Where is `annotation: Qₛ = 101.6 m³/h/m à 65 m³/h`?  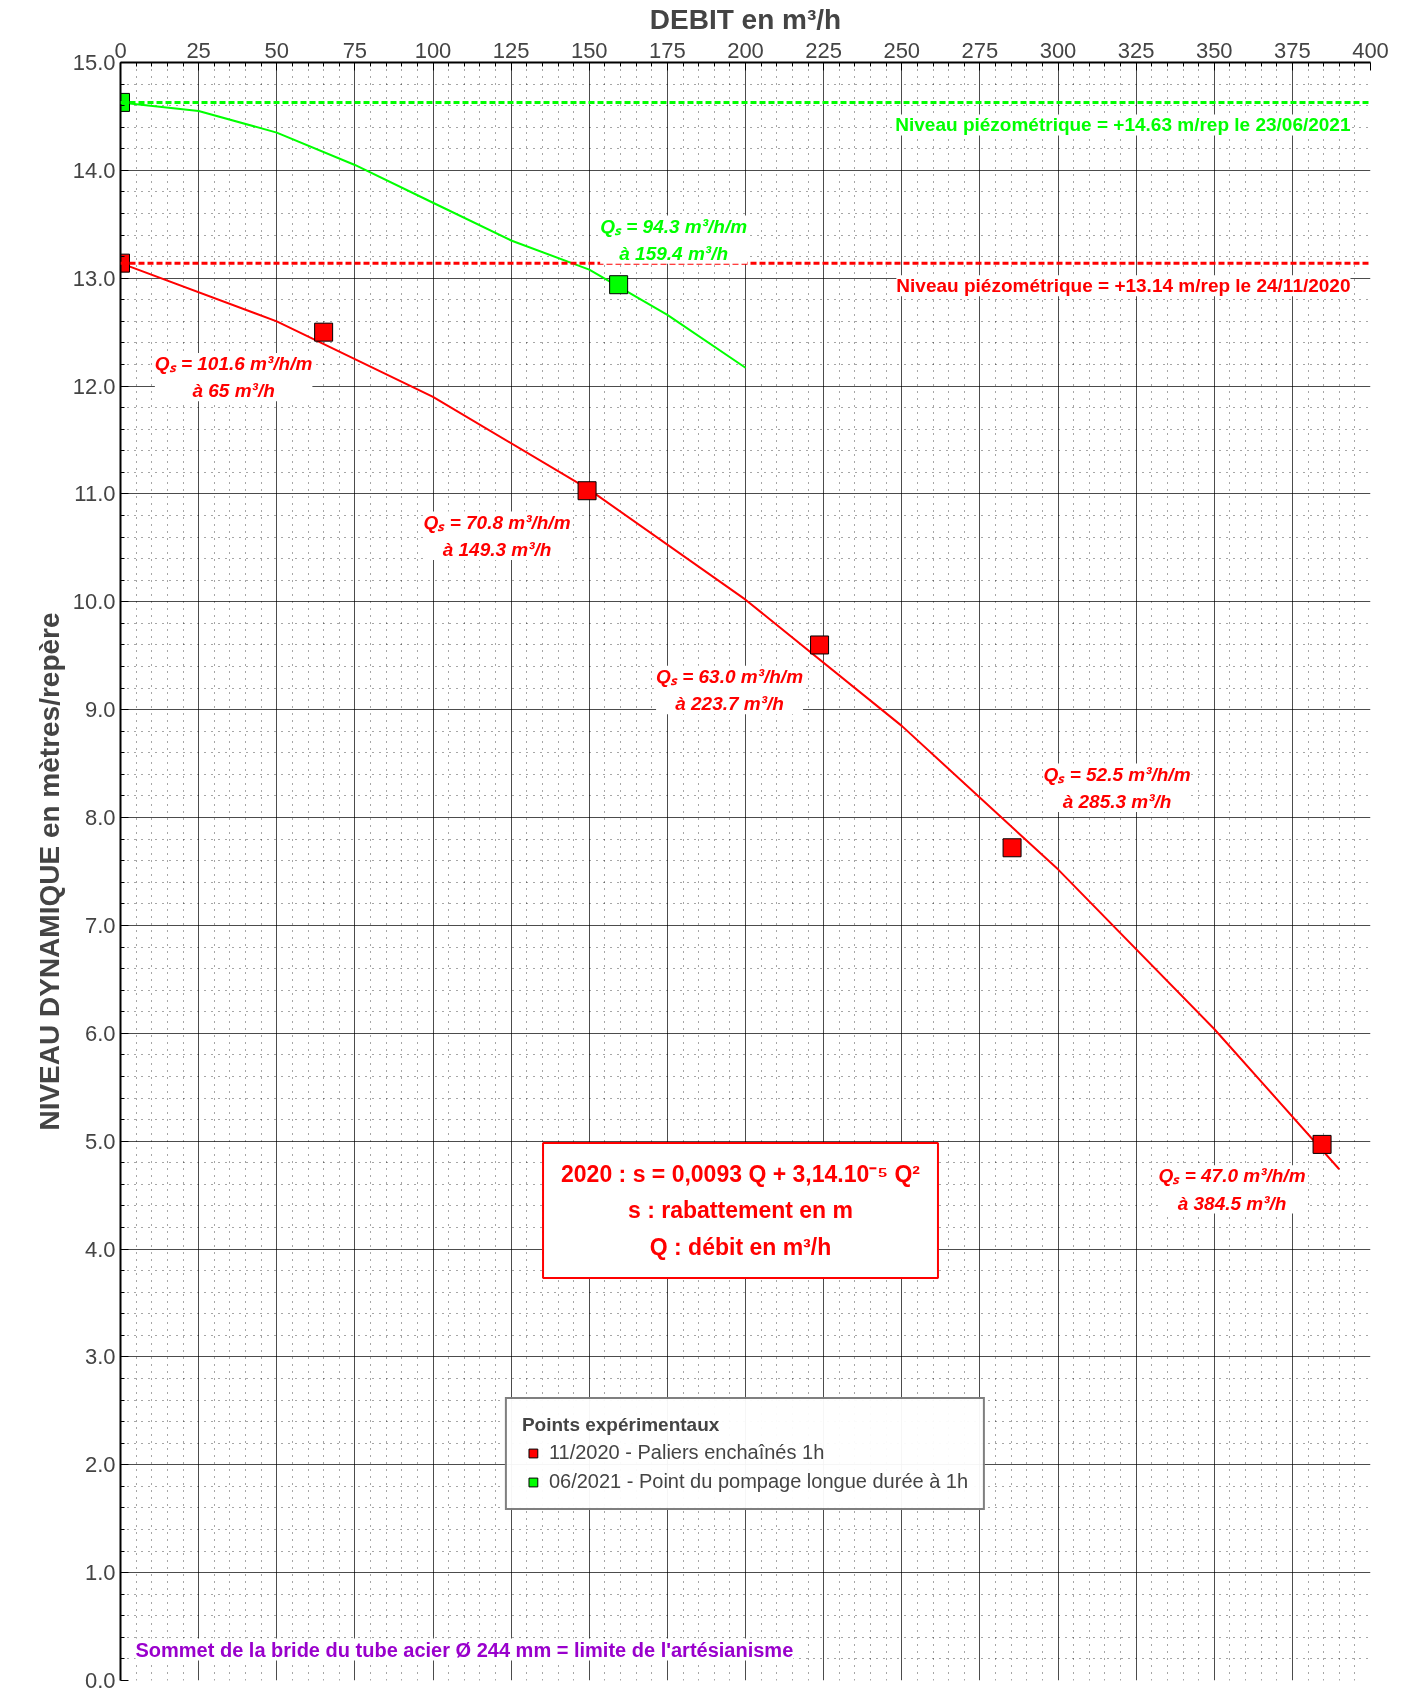
annotation: Qₛ = 101.6 m³/h/m à 65 m³/h is located at coordinates (233, 377).